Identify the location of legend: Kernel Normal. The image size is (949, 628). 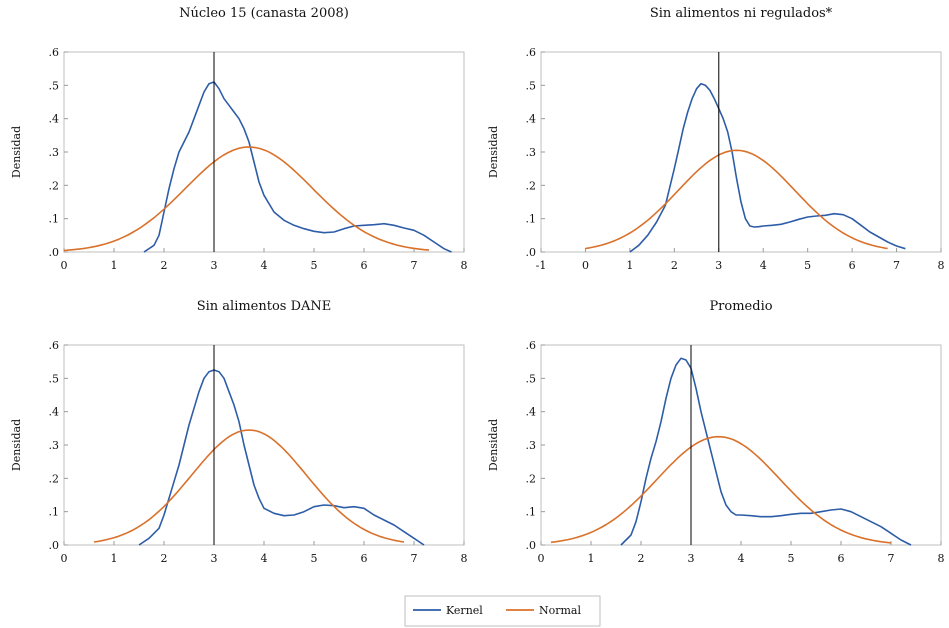
(502, 611).